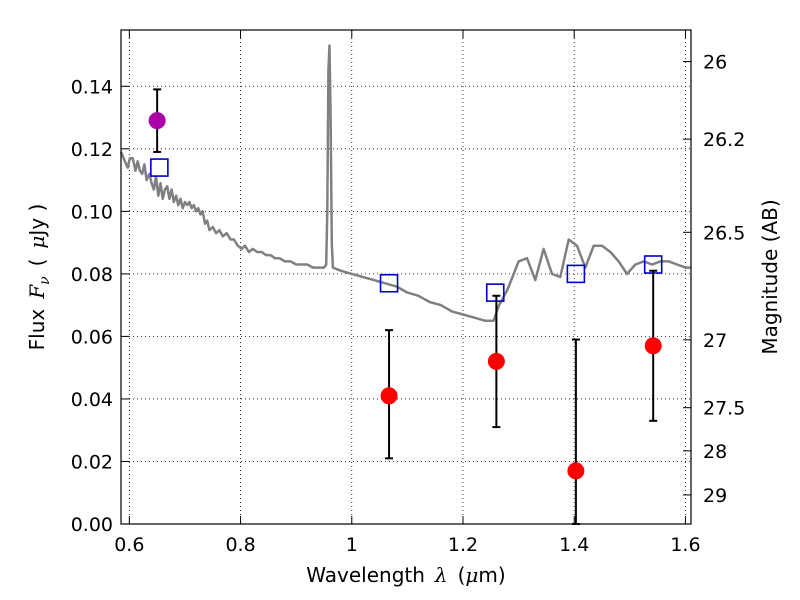 The height and width of the screenshot is (600, 800). I want to click on x-tick-label: 0.6, so click(129, 545).